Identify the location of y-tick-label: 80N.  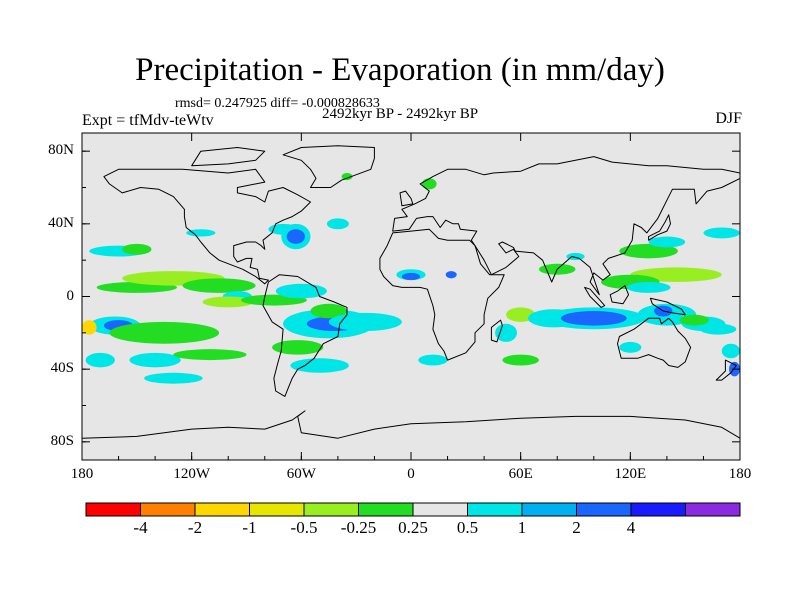
(61, 150).